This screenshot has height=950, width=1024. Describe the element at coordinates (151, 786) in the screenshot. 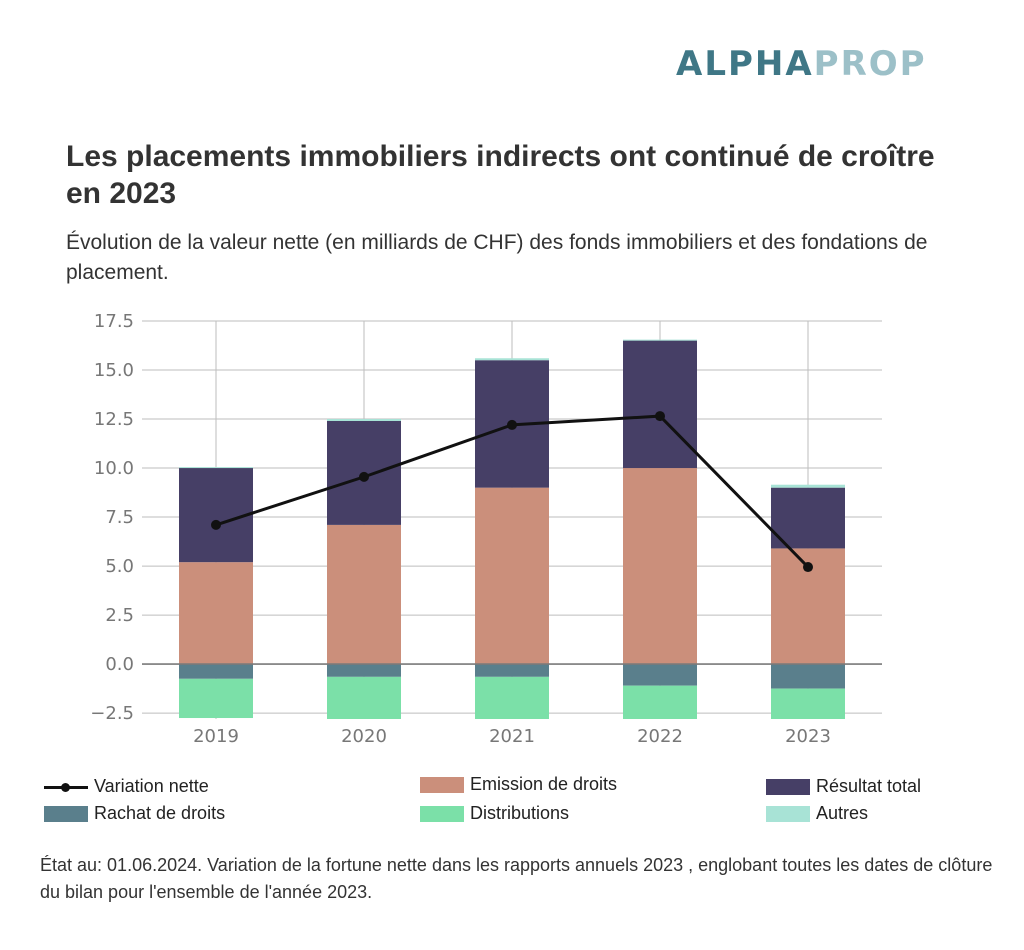

I see `legend-label-variation: Variation nette` at that location.